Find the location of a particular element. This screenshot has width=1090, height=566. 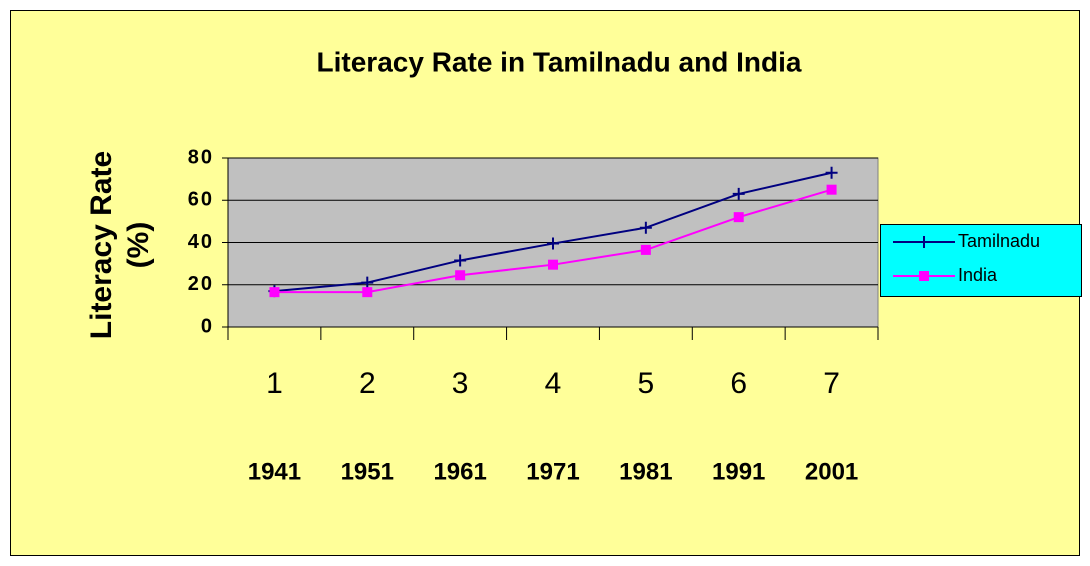

y-axis-title: (%) is located at coordinates (138, 245).